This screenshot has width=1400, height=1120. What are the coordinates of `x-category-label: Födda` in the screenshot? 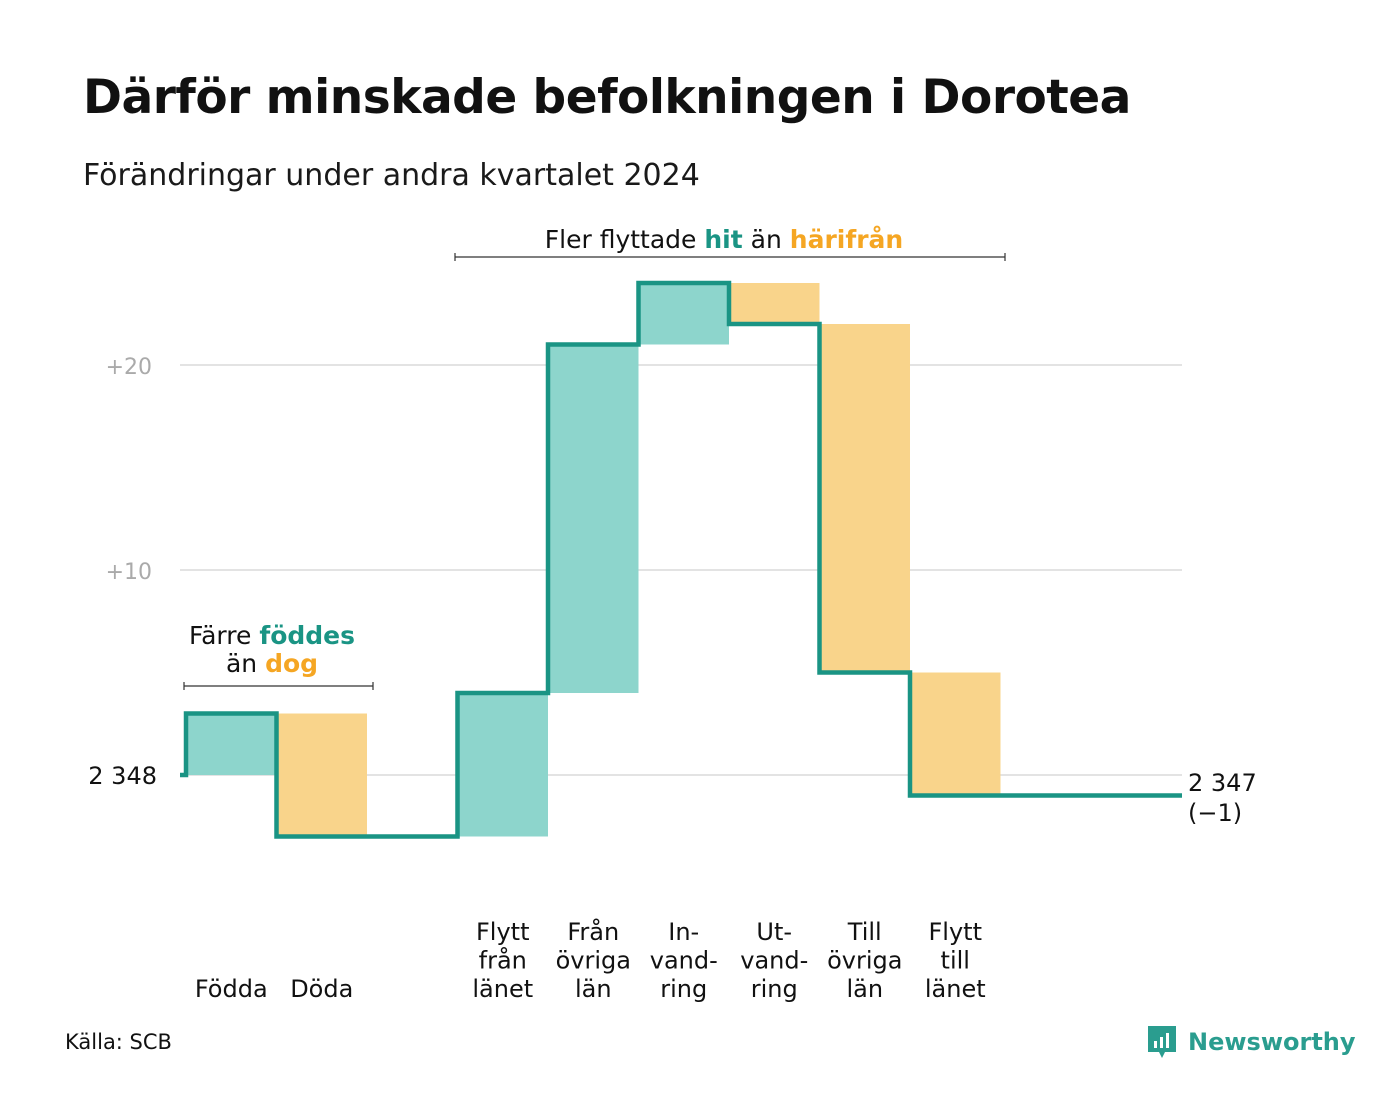 It's located at (231, 989).